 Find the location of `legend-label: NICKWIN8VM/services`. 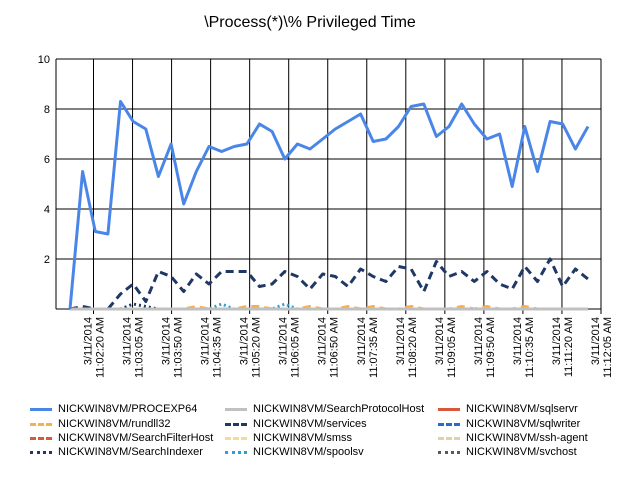

legend-label: NICKWIN8VM/services is located at coordinates (310, 424).